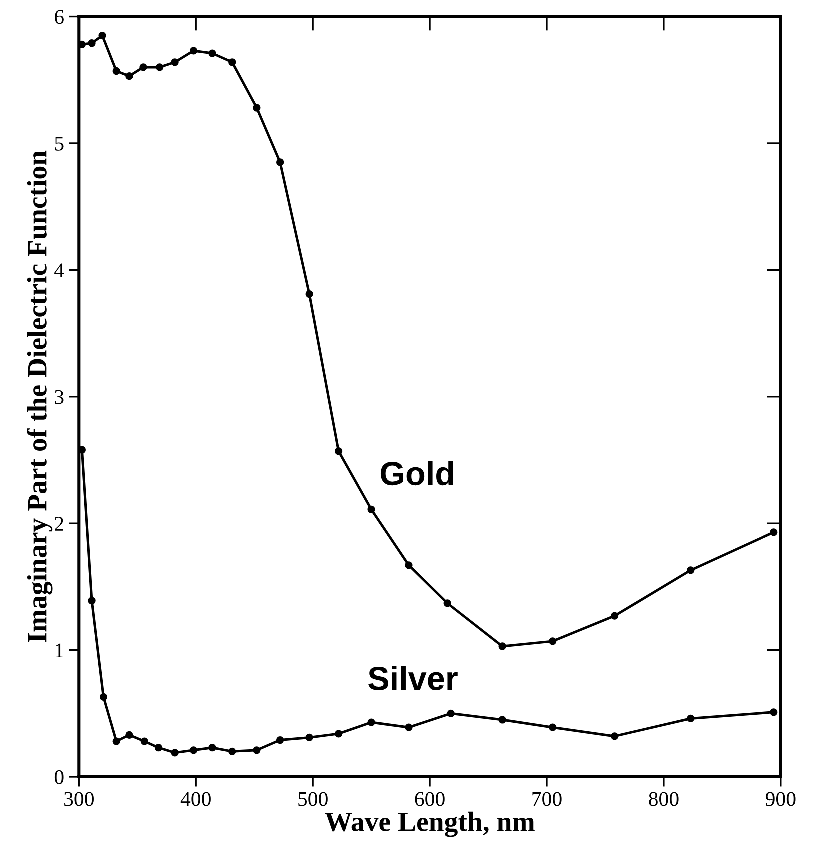 This screenshot has height=860, width=816. What do you see at coordinates (59, 777) in the screenshot?
I see `y-tick-label: 0` at bounding box center [59, 777].